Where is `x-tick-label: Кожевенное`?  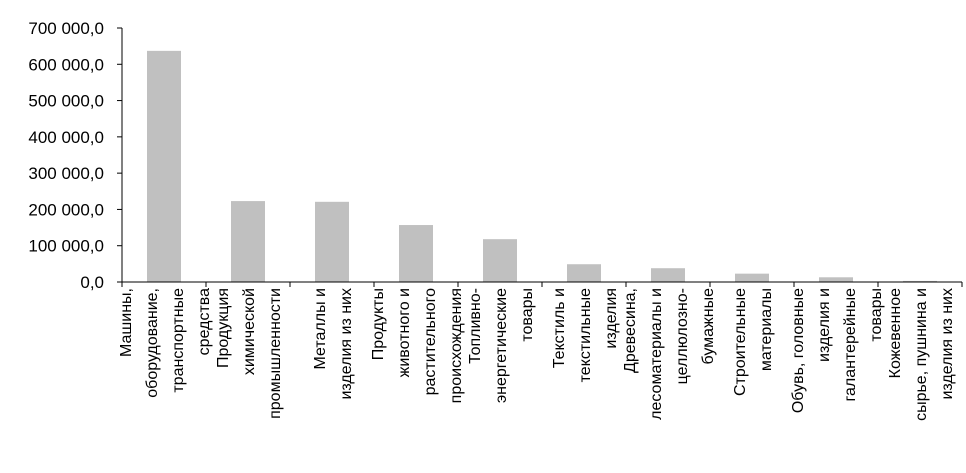 x-tick-label: Кожевенное is located at coordinates (895, 333).